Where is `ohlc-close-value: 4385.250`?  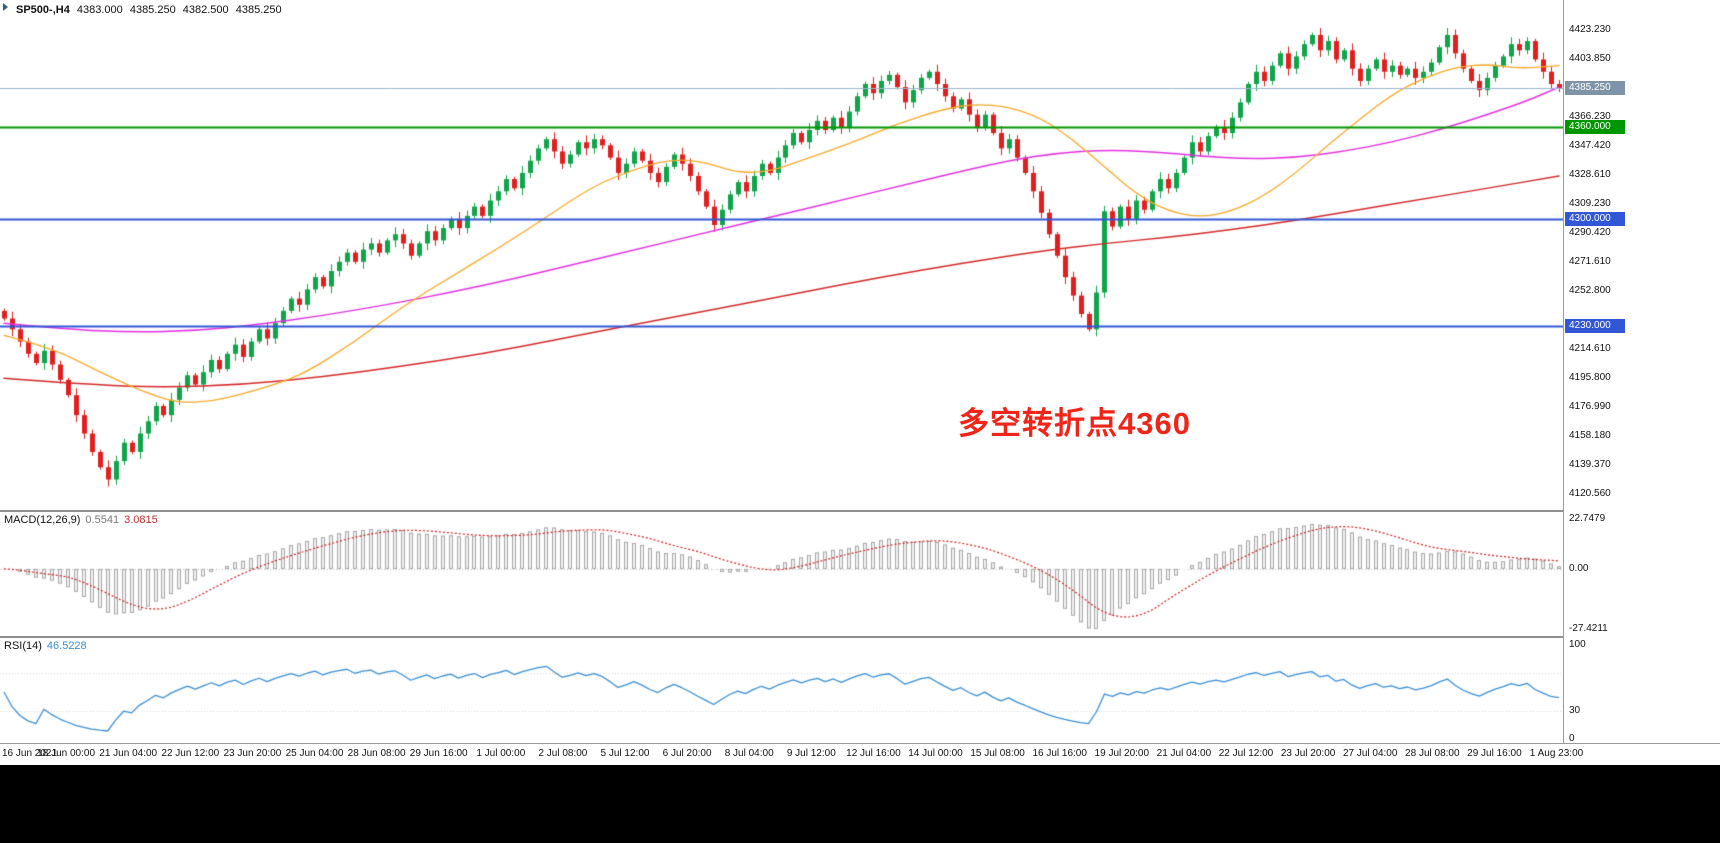 ohlc-close-value: 4385.250 is located at coordinates (258, 10).